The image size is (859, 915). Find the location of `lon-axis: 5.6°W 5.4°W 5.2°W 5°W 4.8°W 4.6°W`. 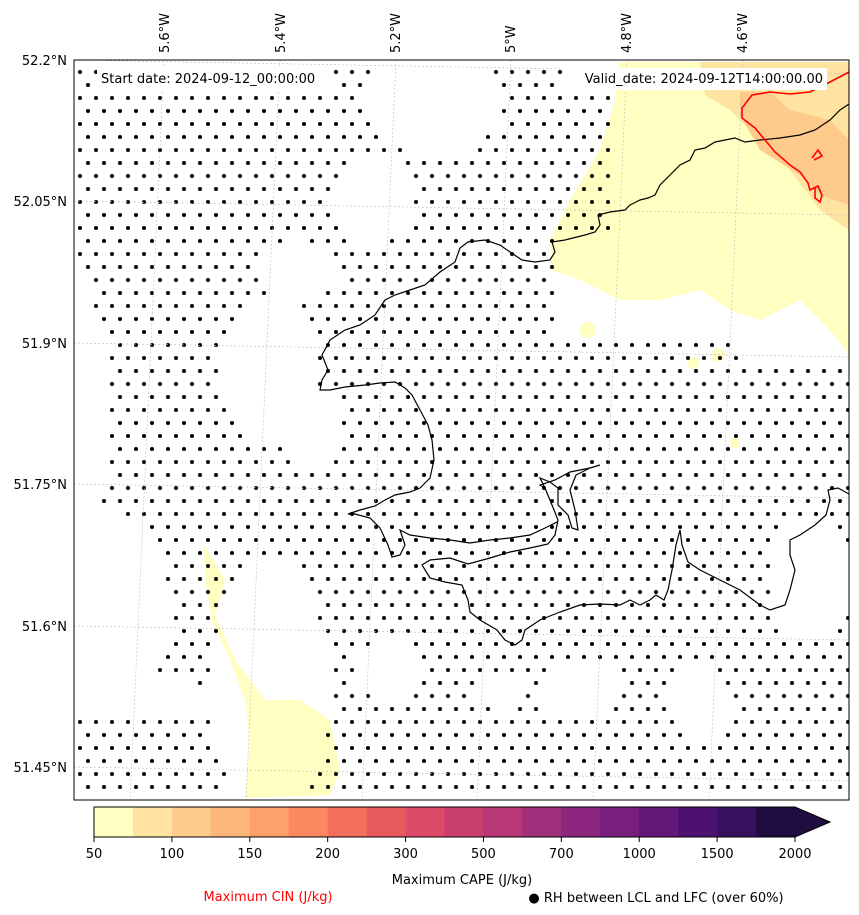

lon-axis: 5.6°W 5.4°W 5.2°W 5°W 4.8°W 4.6°W is located at coordinates (454, 33).